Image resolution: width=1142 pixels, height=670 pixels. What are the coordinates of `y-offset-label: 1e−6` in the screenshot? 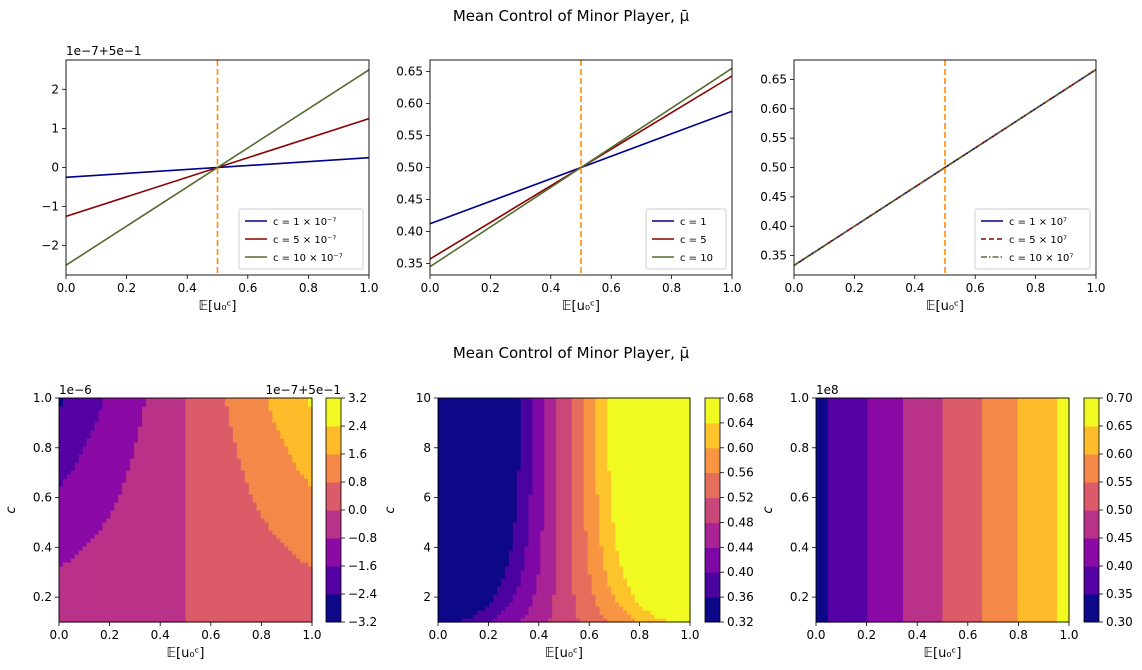 It's located at (75, 390).